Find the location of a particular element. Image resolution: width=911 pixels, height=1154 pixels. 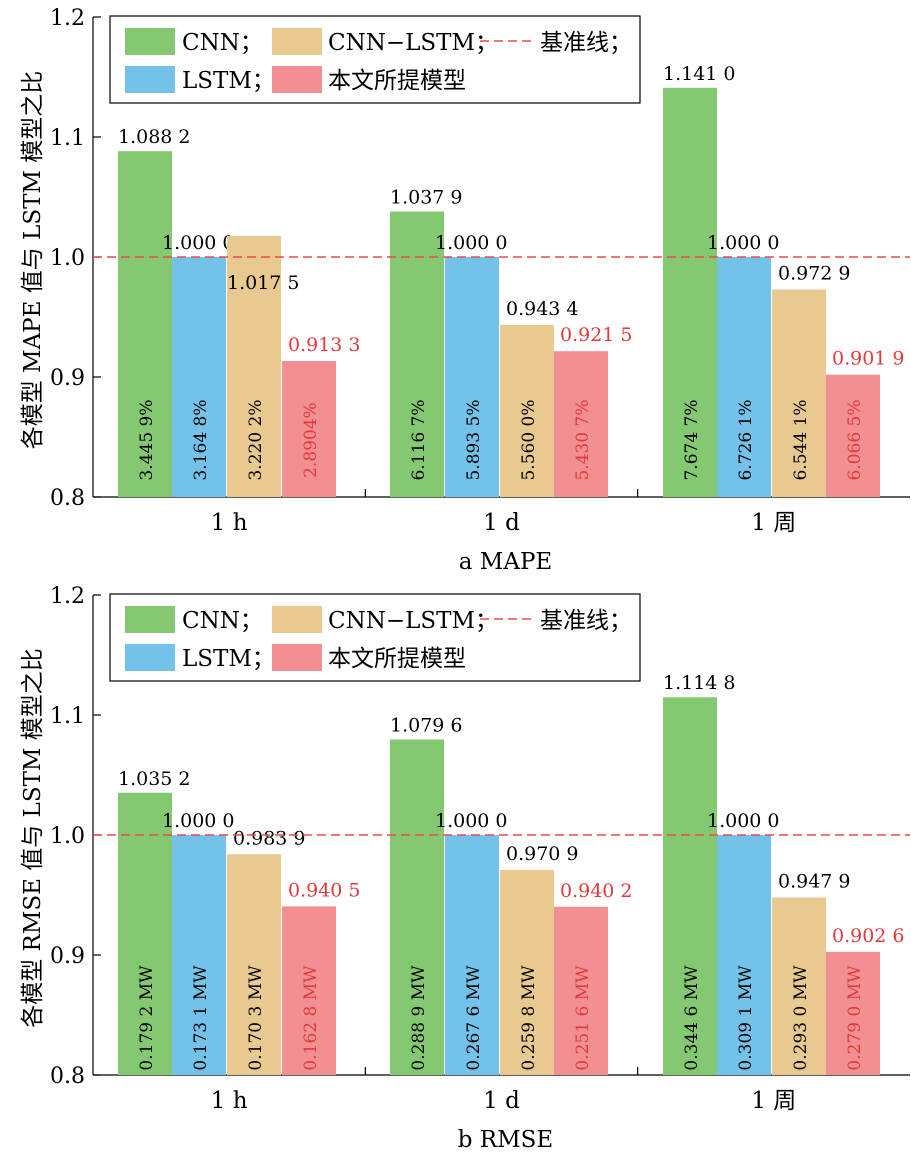

data-label: 0.972 9 is located at coordinates (814, 274).